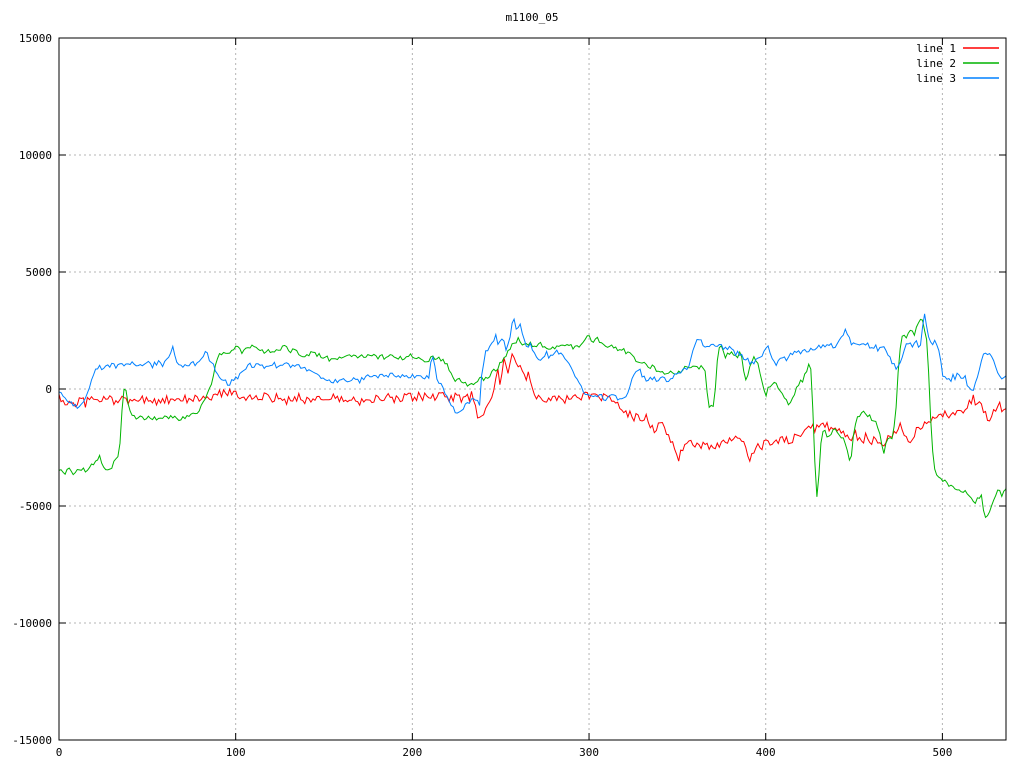 The width and height of the screenshot is (1024, 768). What do you see at coordinates (236, 752) in the screenshot?
I see `x-tick-label: 100` at bounding box center [236, 752].